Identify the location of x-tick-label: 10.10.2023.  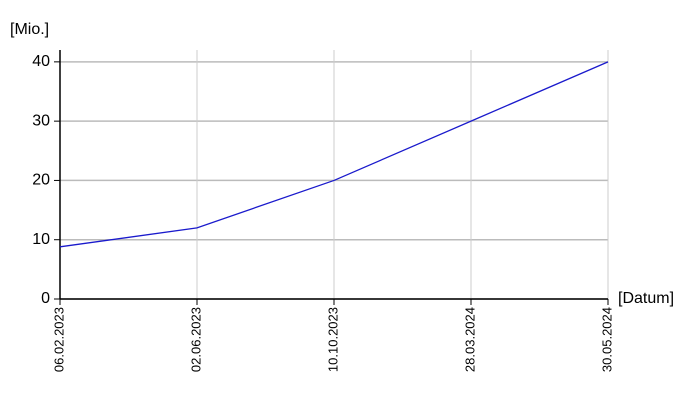
(332, 339).